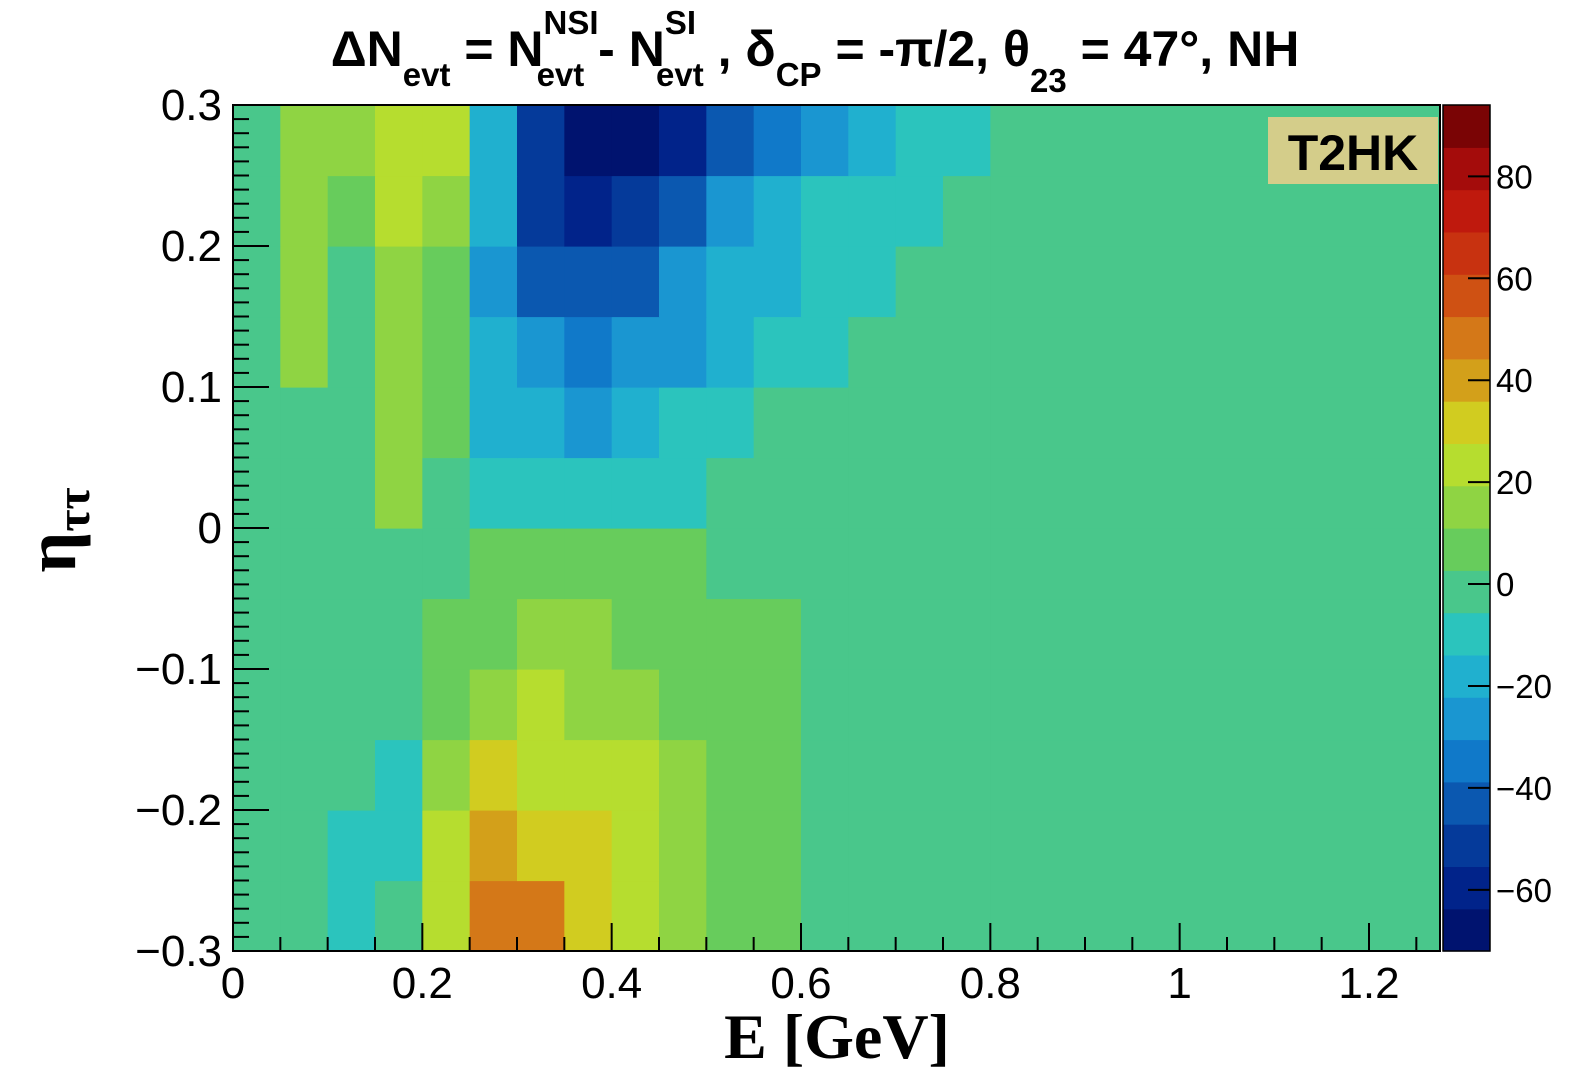 The image size is (1575, 1075). I want to click on y-tick-label: 0.1, so click(191, 387).